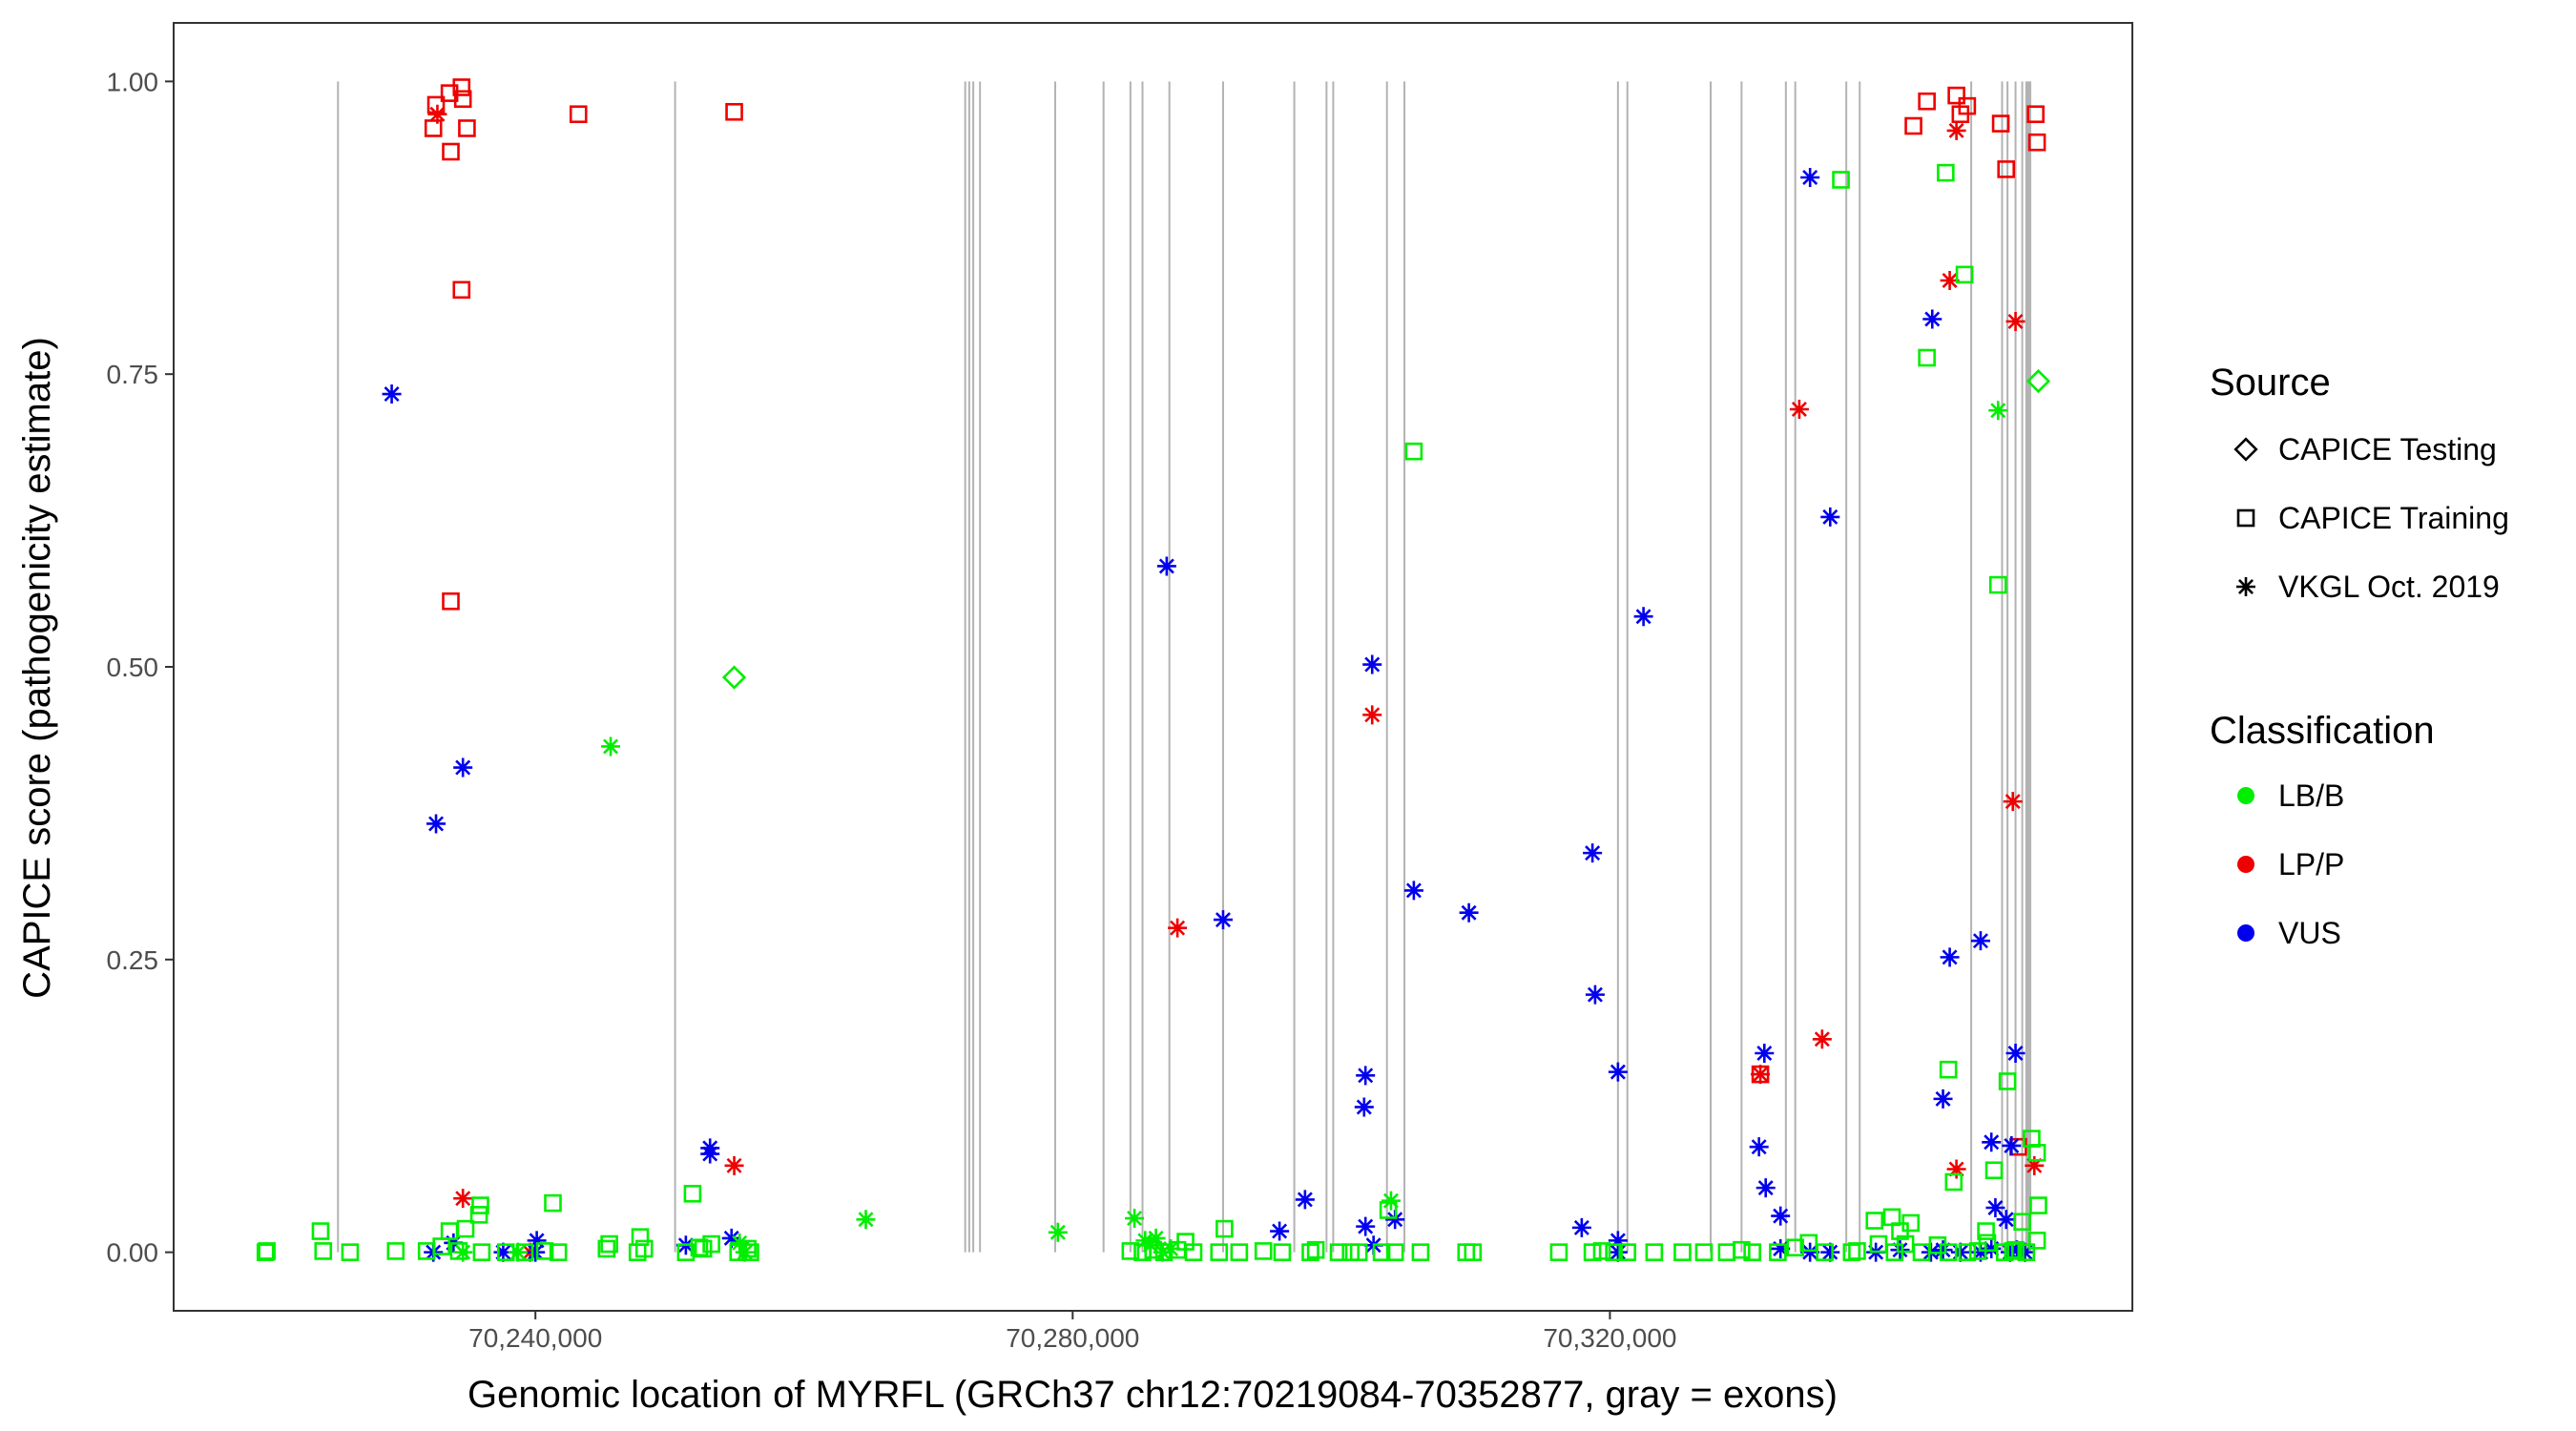 The image size is (2576, 1431). What do you see at coordinates (37, 668) in the screenshot?
I see `y-axis-title: CAPICE score (pathogenicity estimate)` at bounding box center [37, 668].